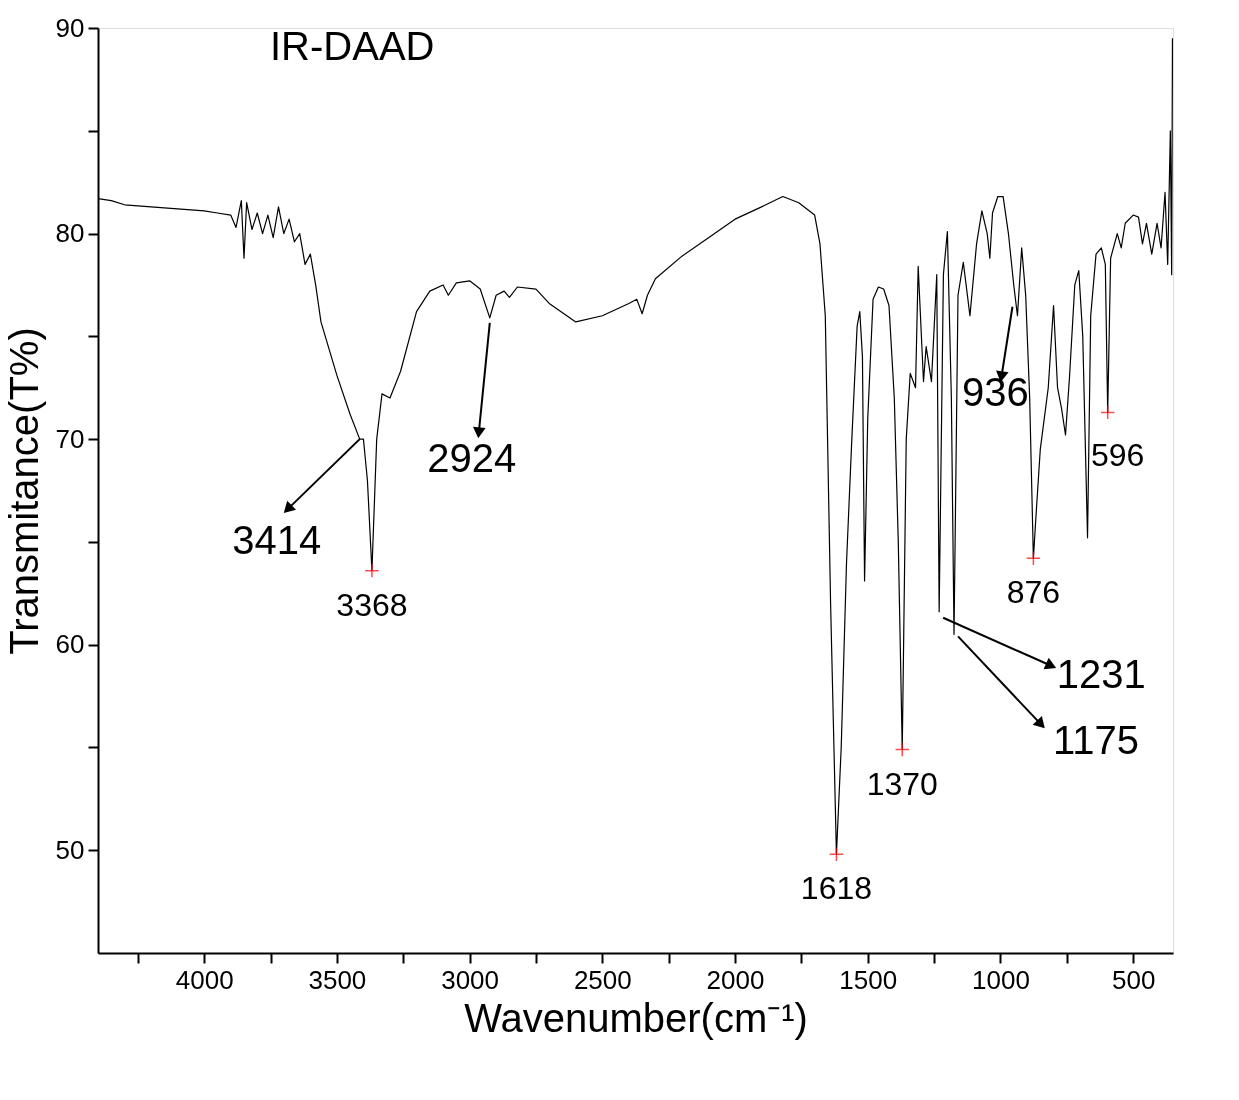 This screenshot has width=1239, height=1100. Describe the element at coordinates (470, 979) in the screenshot. I see `x-tick-label: 3000` at that location.